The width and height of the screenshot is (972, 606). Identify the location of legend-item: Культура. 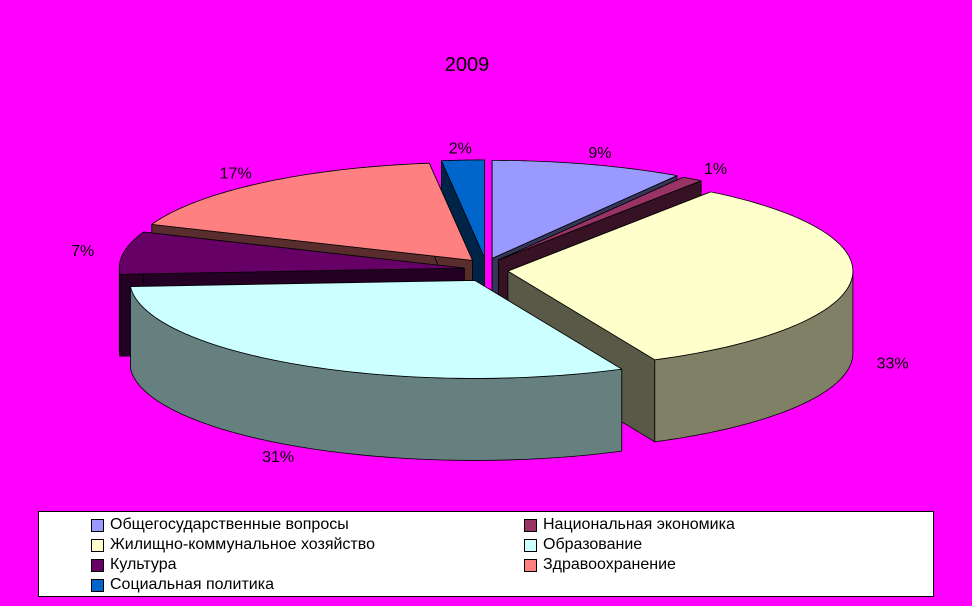
(134, 565).